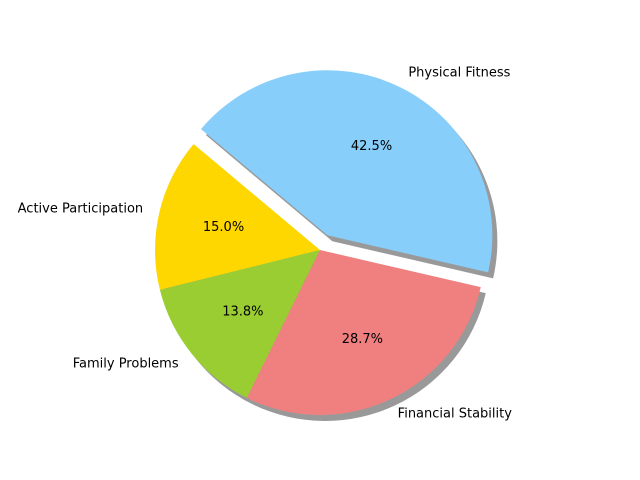 This screenshot has height=480, width=640. I want to click on slice-financial-stability, so click(363, 332).